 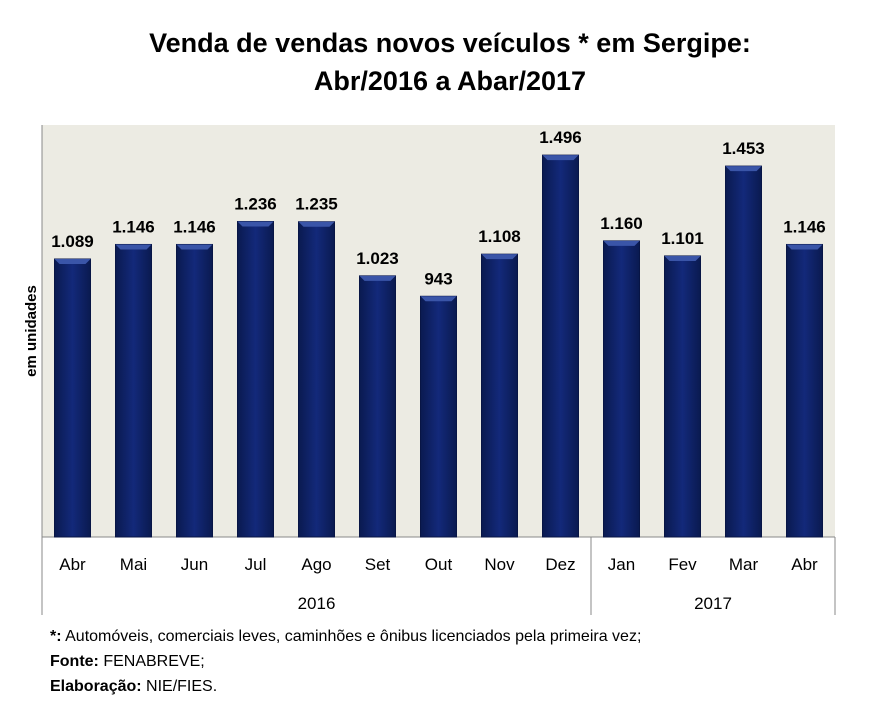 I want to click on data-label: 1.453, so click(x=743, y=148).